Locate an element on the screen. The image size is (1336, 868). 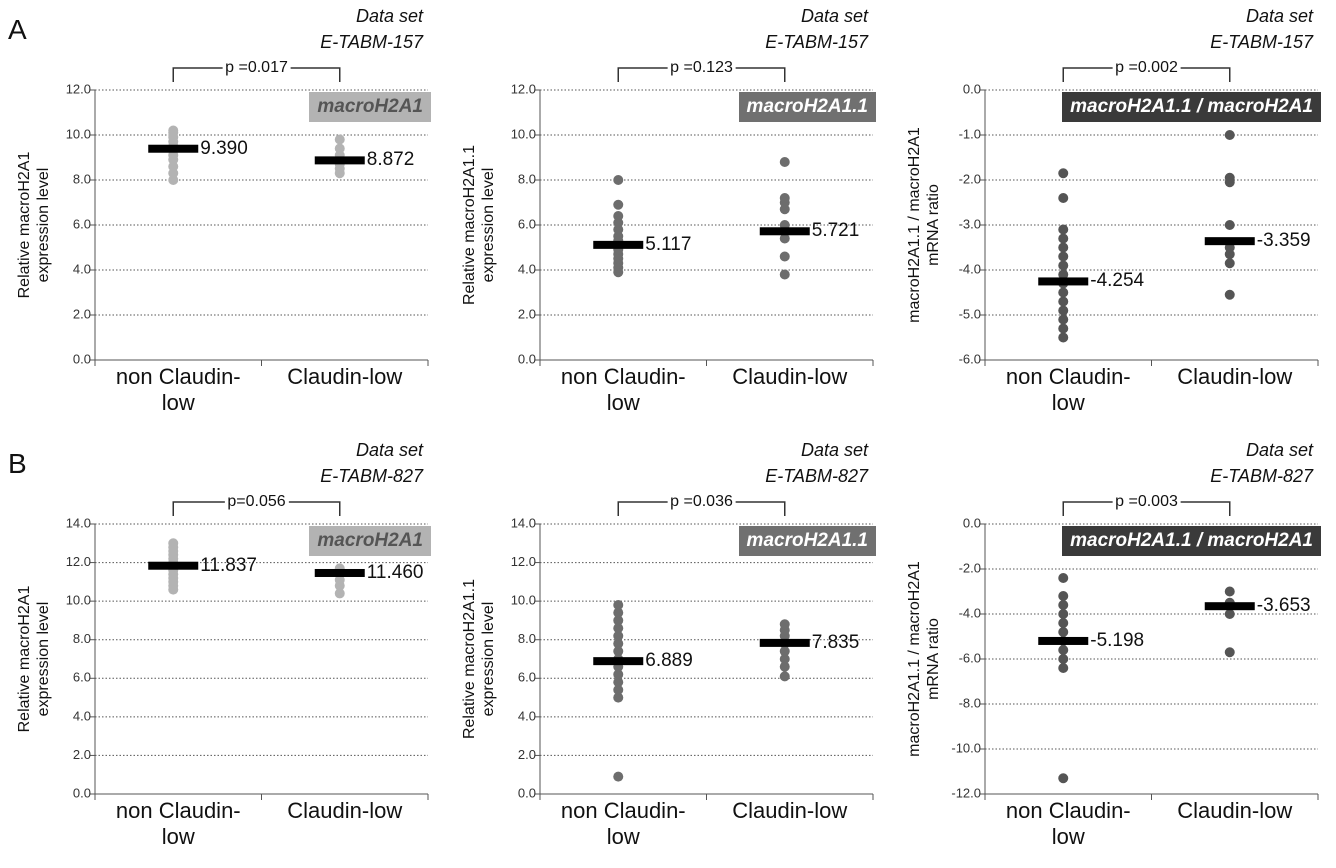
mean-label: -4.254 is located at coordinates (1117, 281).